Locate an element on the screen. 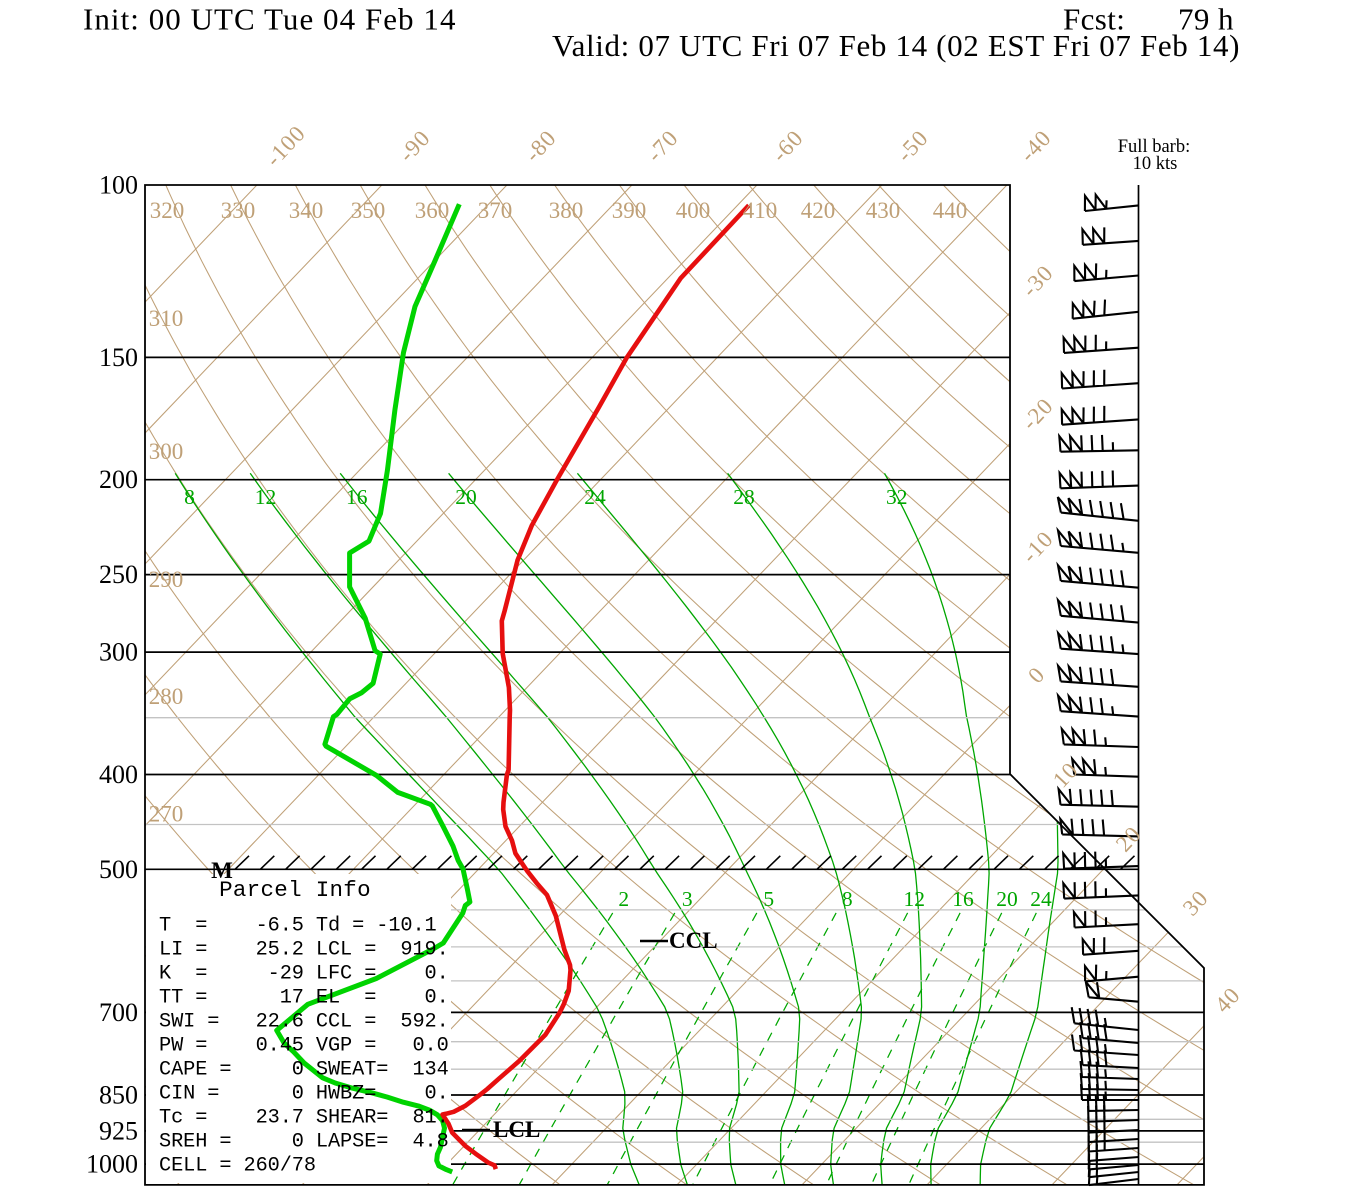 This screenshot has height=1200, width=1350. svg-text: Parcel Info is located at coordinates (295, 890).